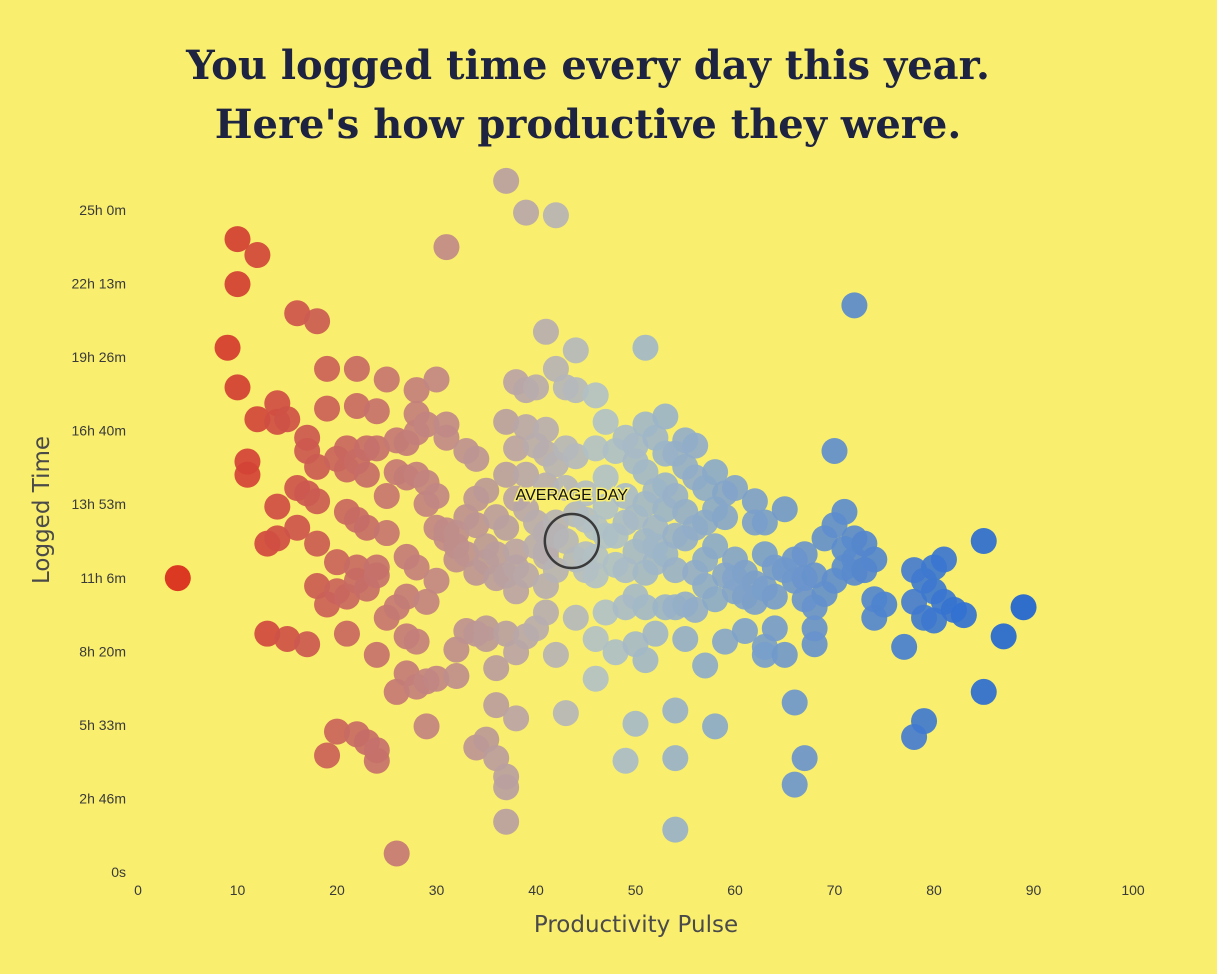 The width and height of the screenshot is (1217, 974). What do you see at coordinates (934, 890) in the screenshot?
I see `x-tick-label: 80` at bounding box center [934, 890].